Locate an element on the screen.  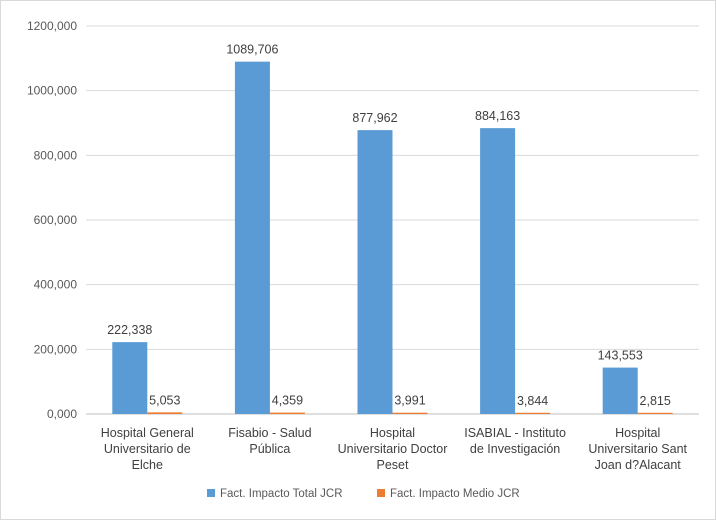
data-label-impacto-medio: 4,359 is located at coordinates (287, 401).